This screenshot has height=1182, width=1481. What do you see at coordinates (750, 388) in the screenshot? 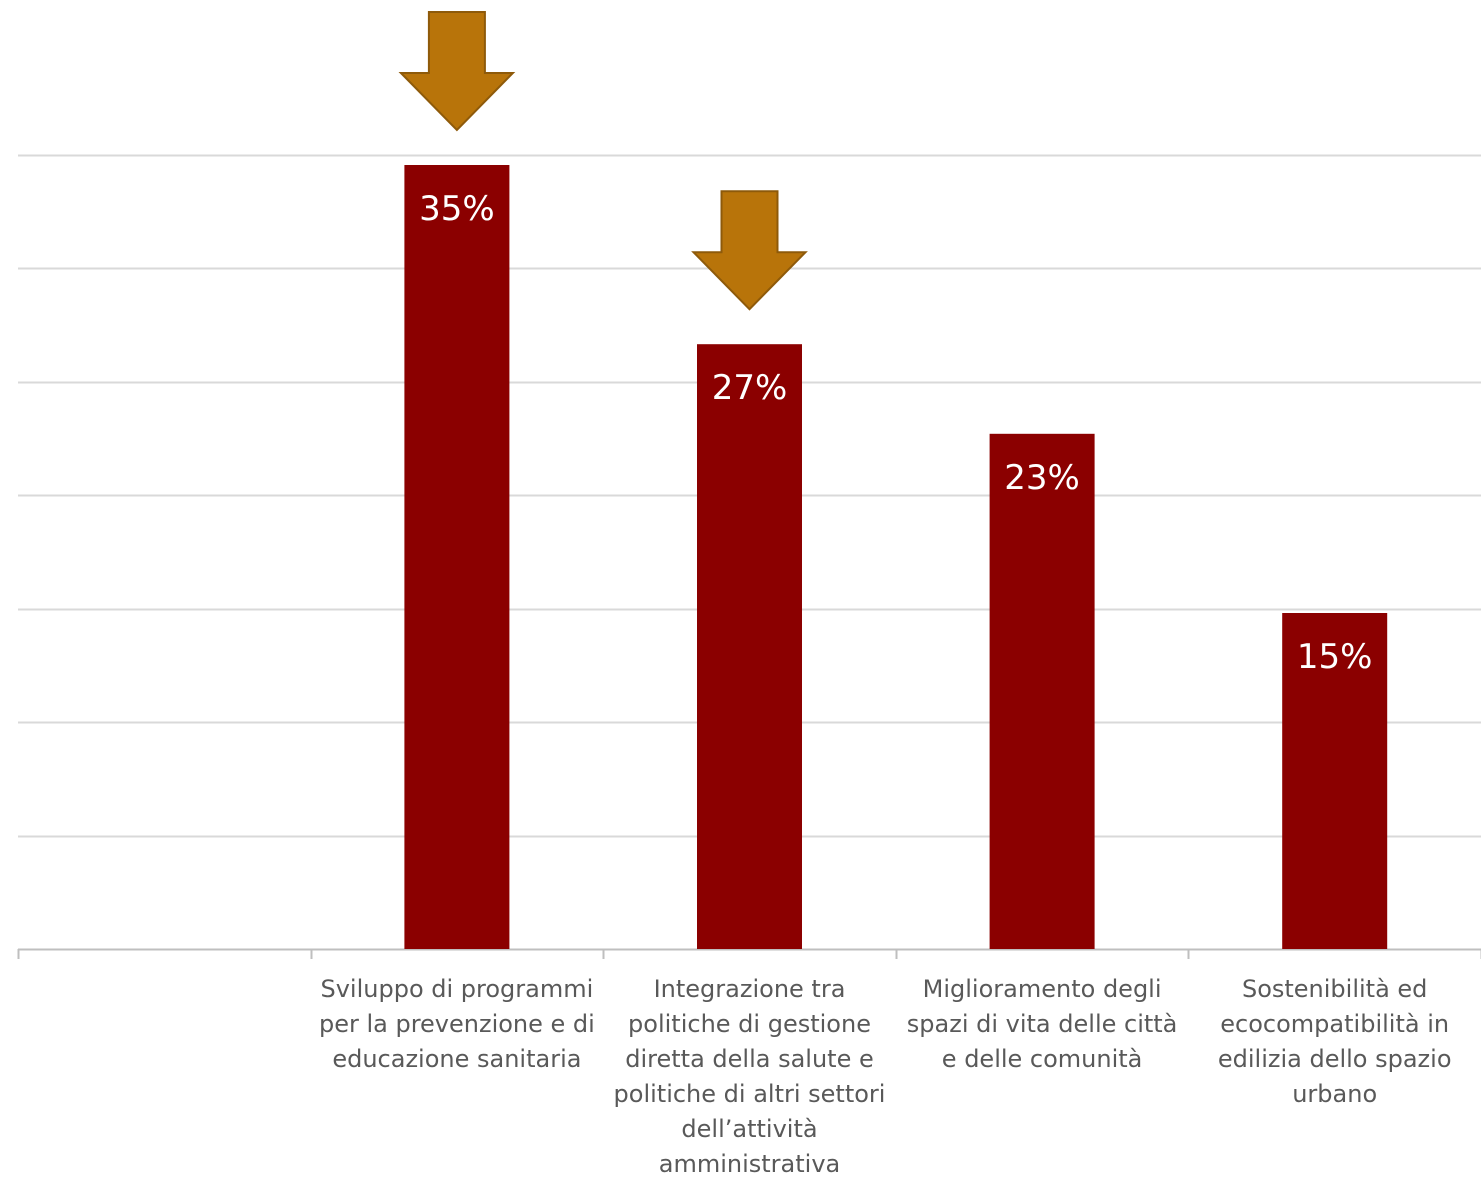
I see `bar-value-label: 27%` at bounding box center [750, 388].